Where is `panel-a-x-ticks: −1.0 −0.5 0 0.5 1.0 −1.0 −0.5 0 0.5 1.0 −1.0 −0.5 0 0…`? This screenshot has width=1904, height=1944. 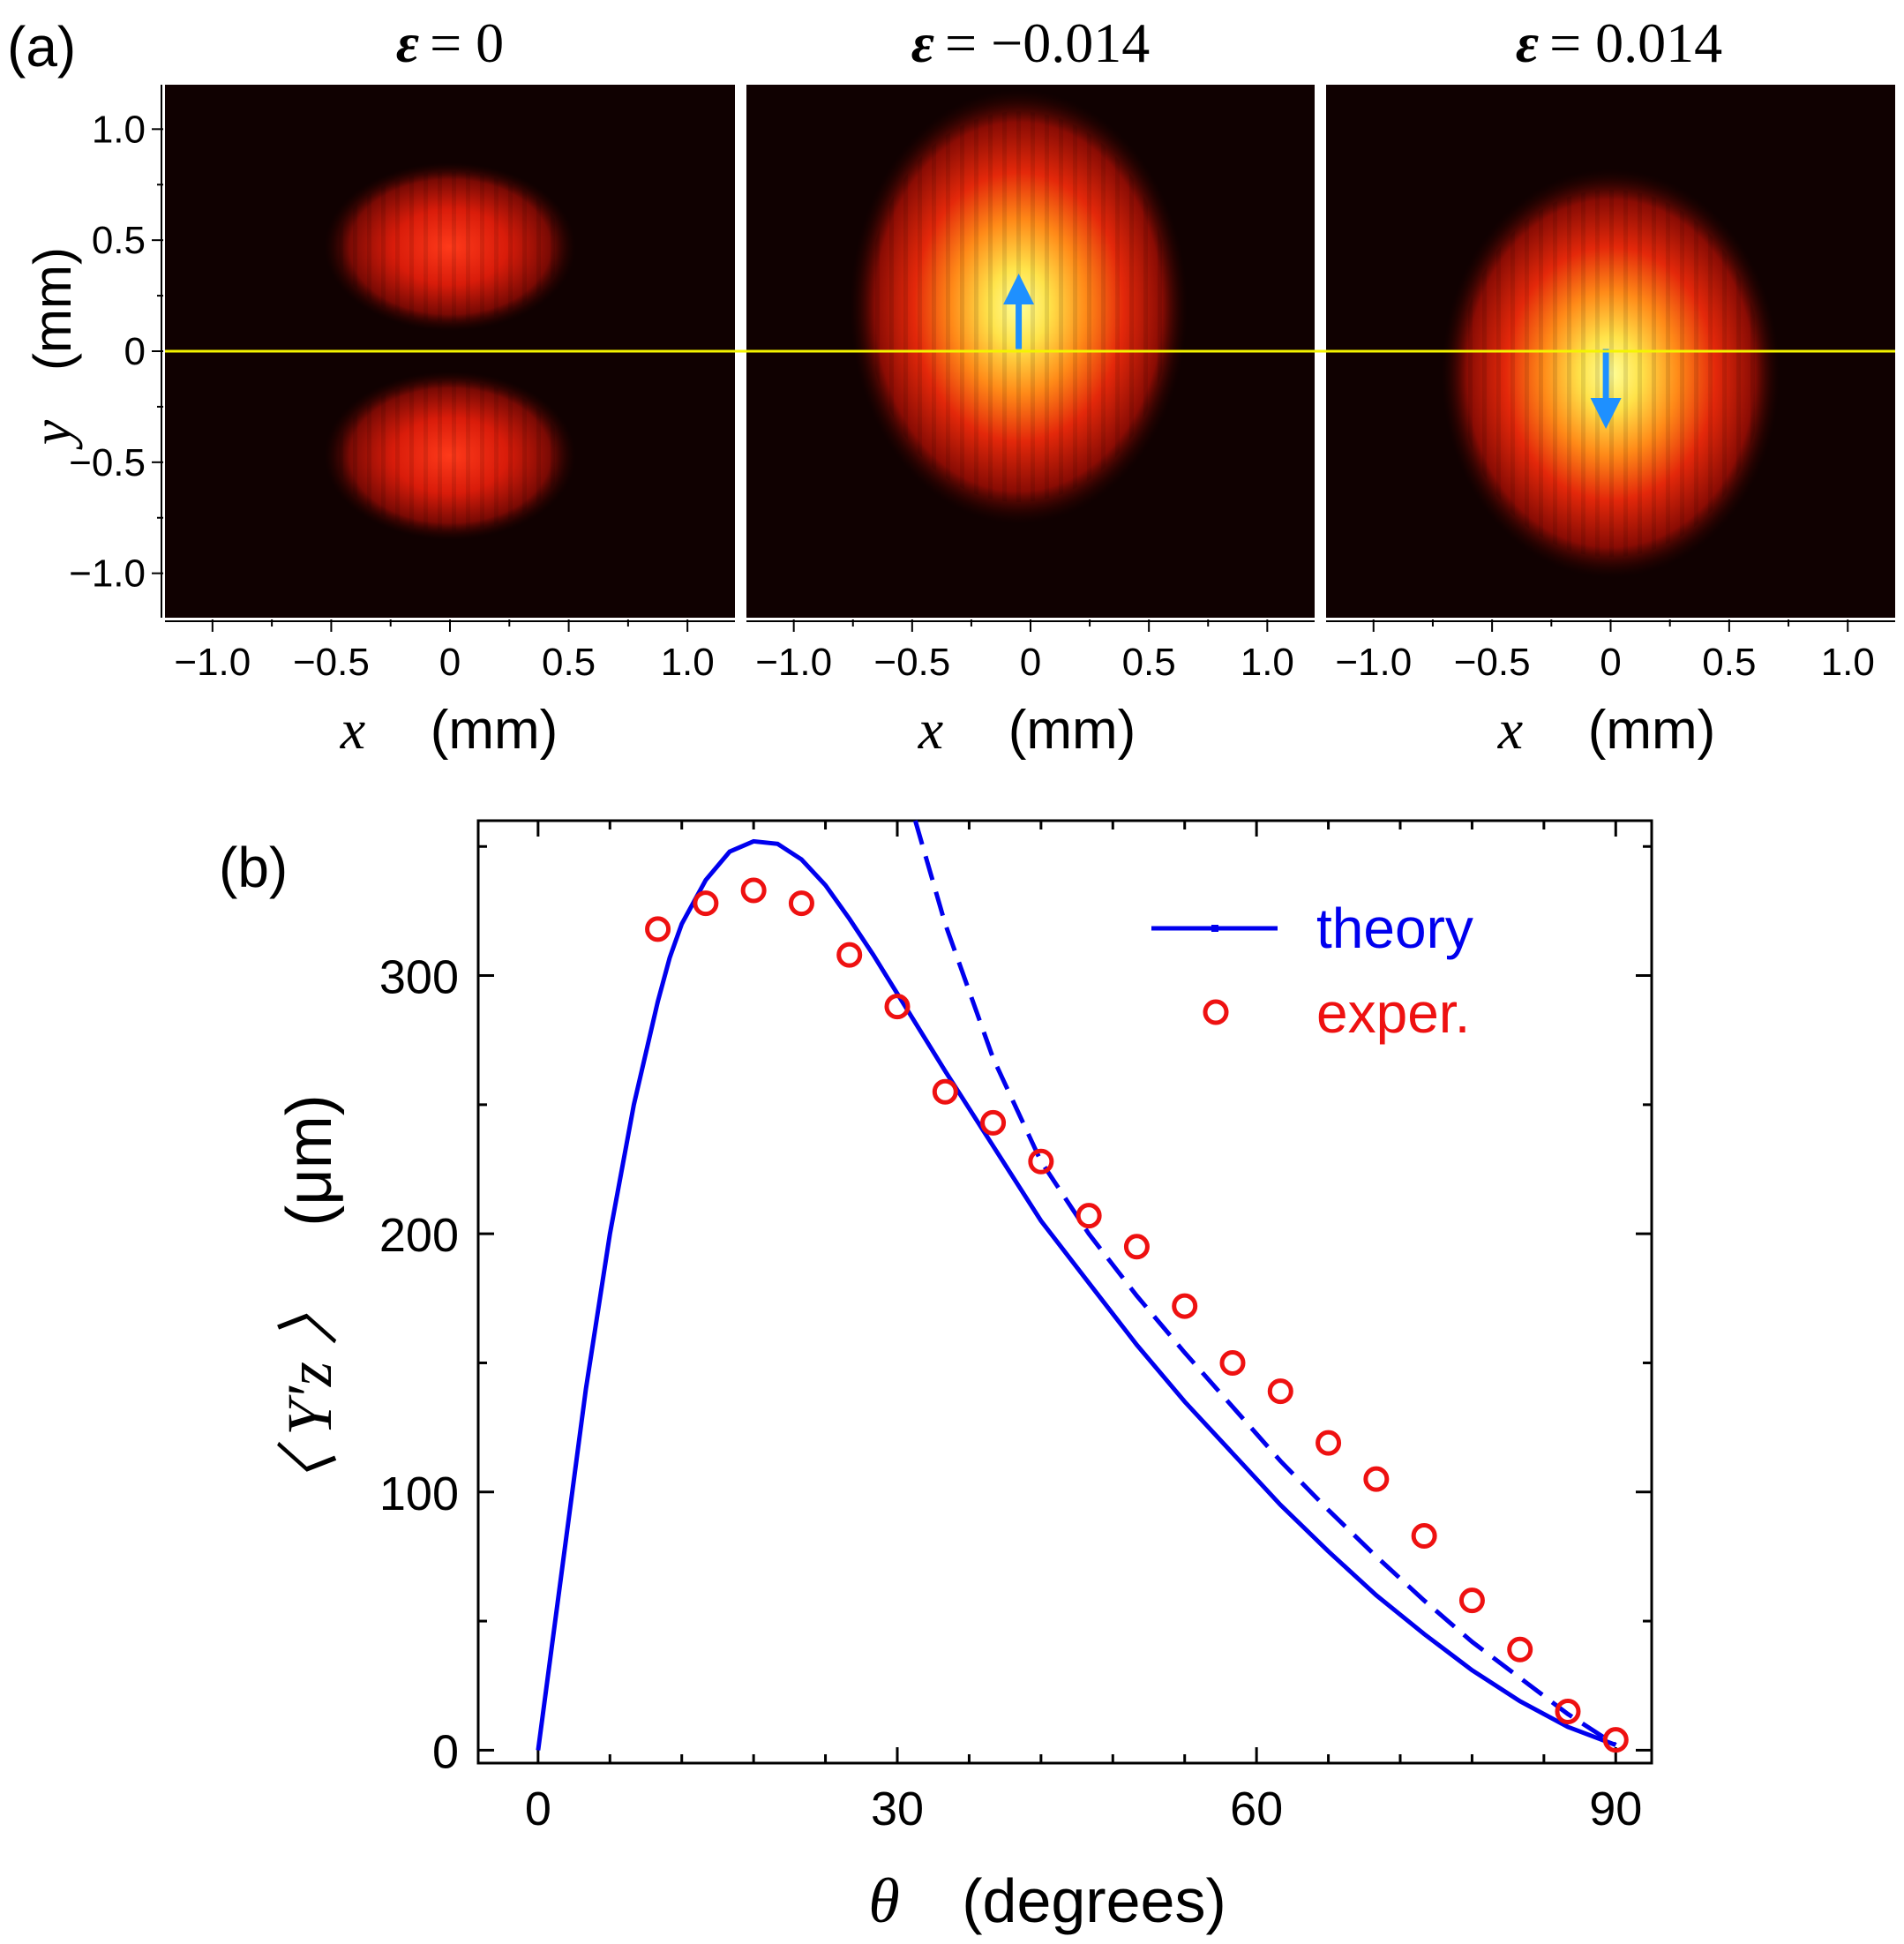 panel-a-x-ticks: −1.0 −0.5 0 0.5 1.0 −1.0 −0.5 0 0.5 1.0 −1.0 −0.5 0 0… is located at coordinates (1030, 651).